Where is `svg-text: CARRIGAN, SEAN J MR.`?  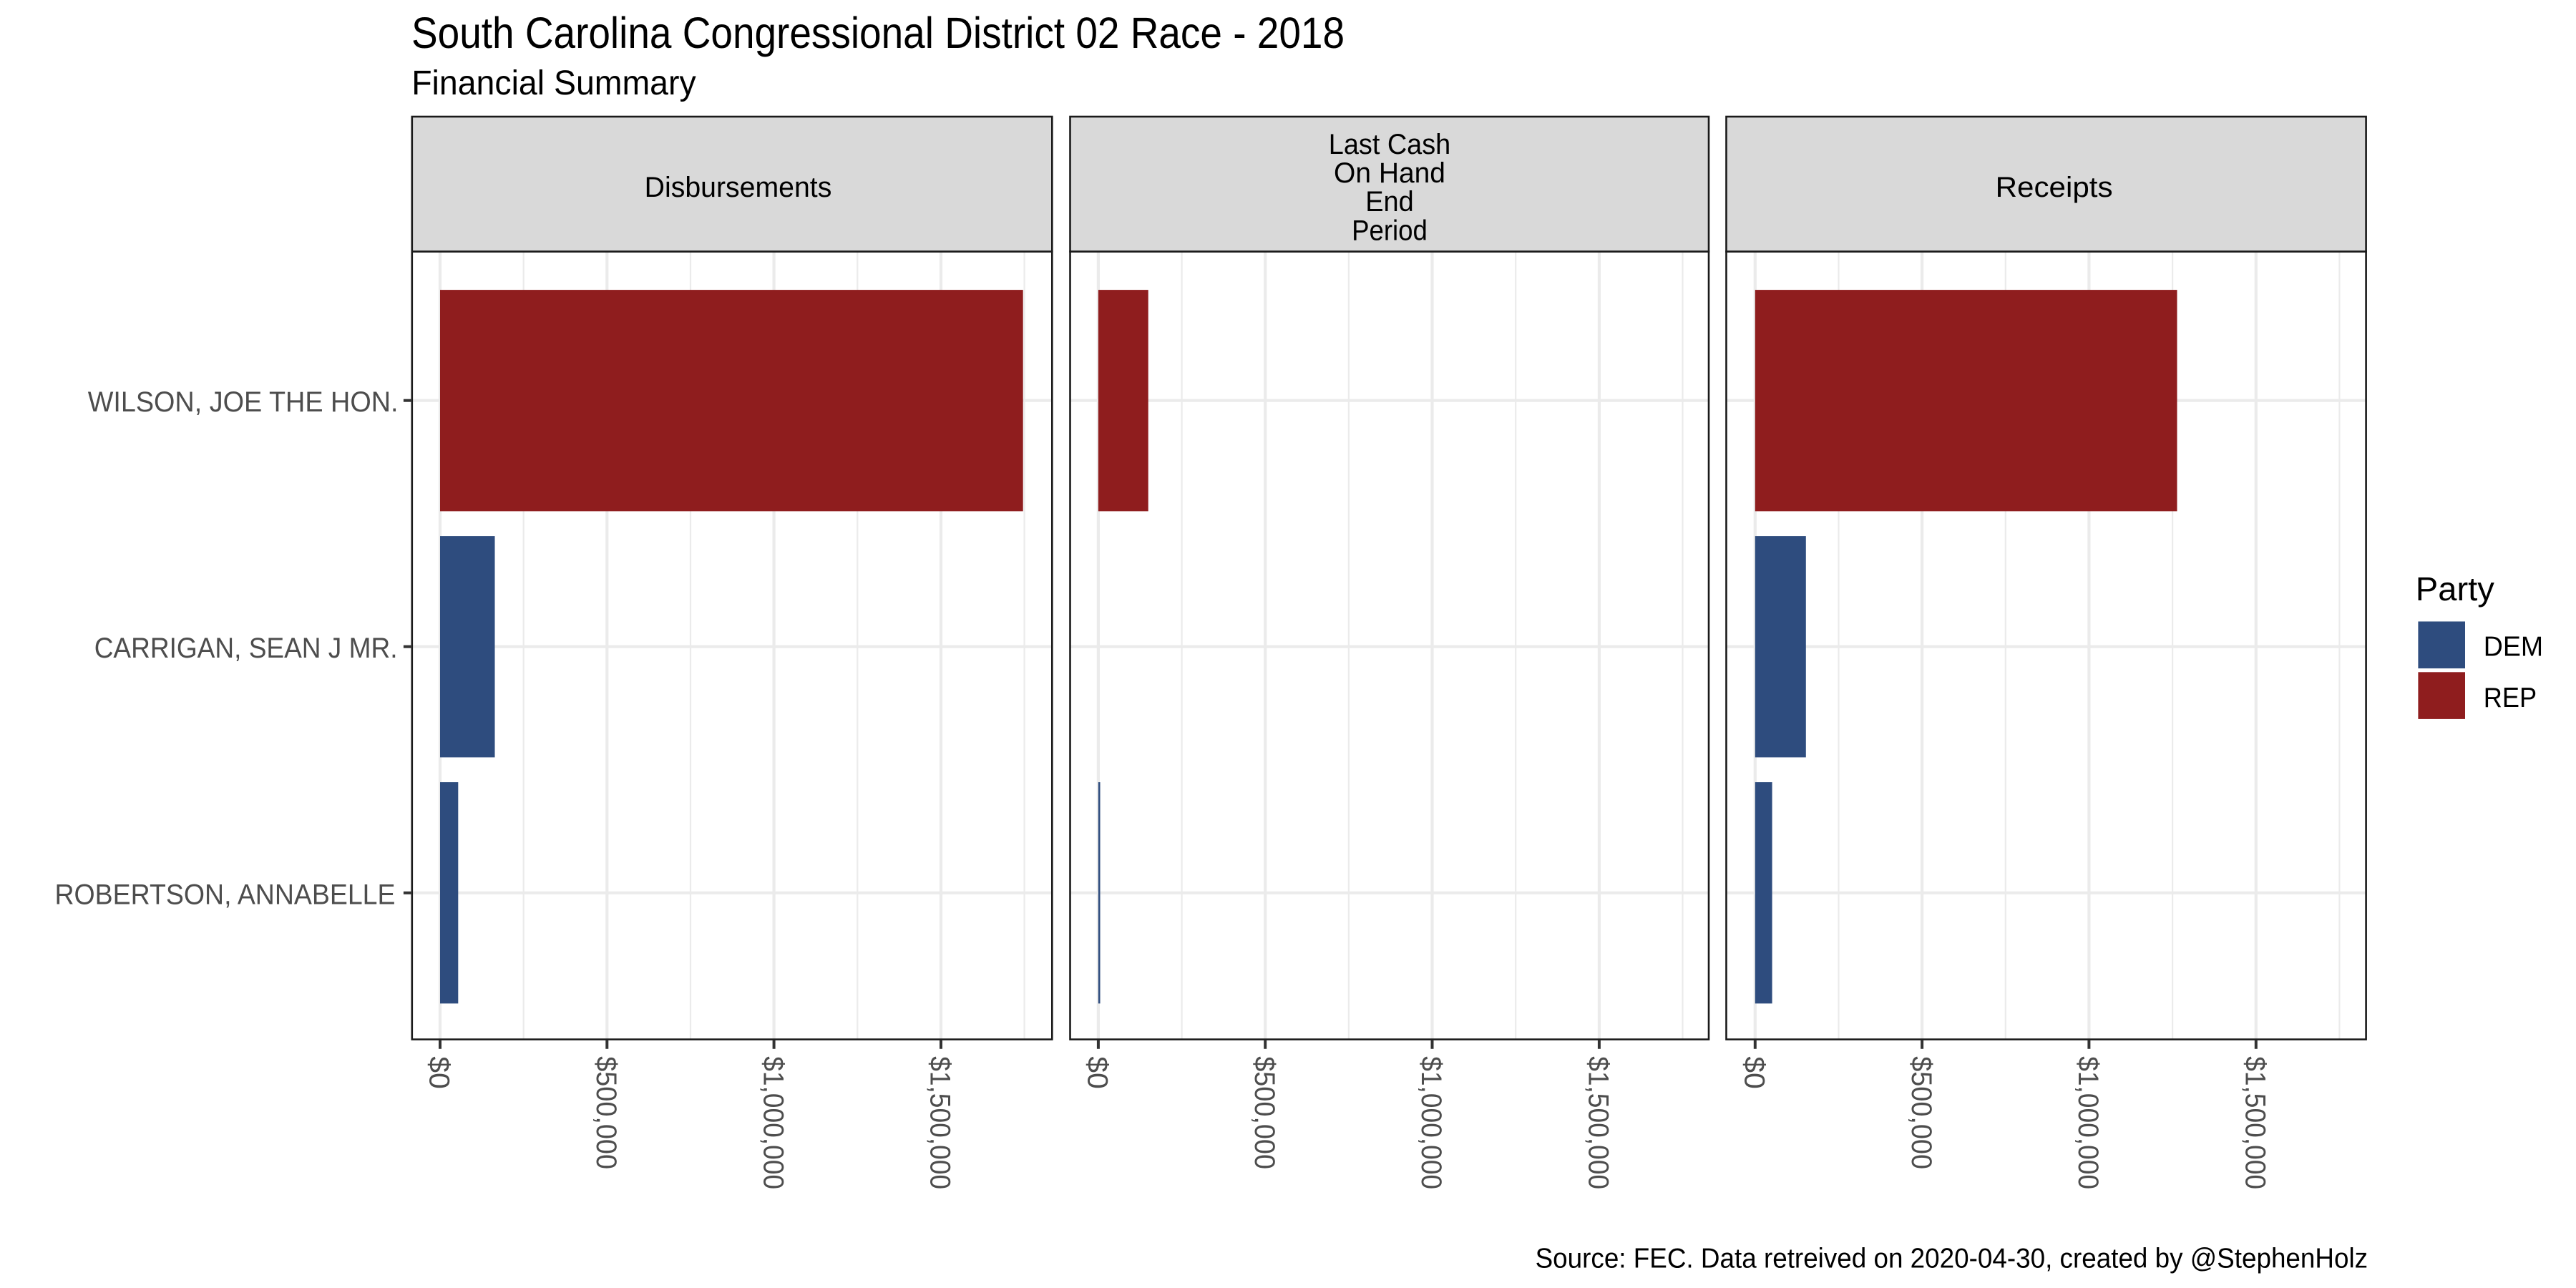 svg-text: CARRIGAN, SEAN J MR. is located at coordinates (246, 648).